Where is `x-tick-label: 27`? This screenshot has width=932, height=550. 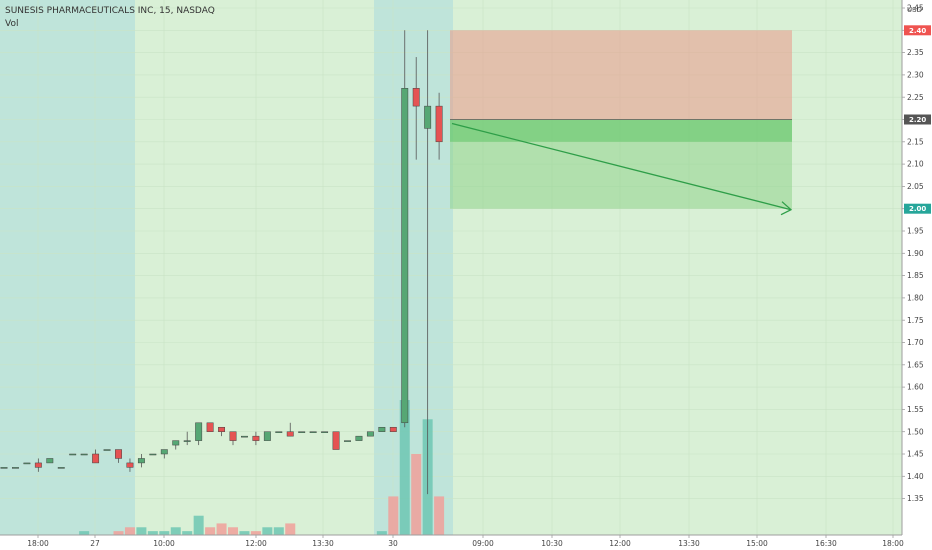 x-tick-label: 27 is located at coordinates (95, 543).